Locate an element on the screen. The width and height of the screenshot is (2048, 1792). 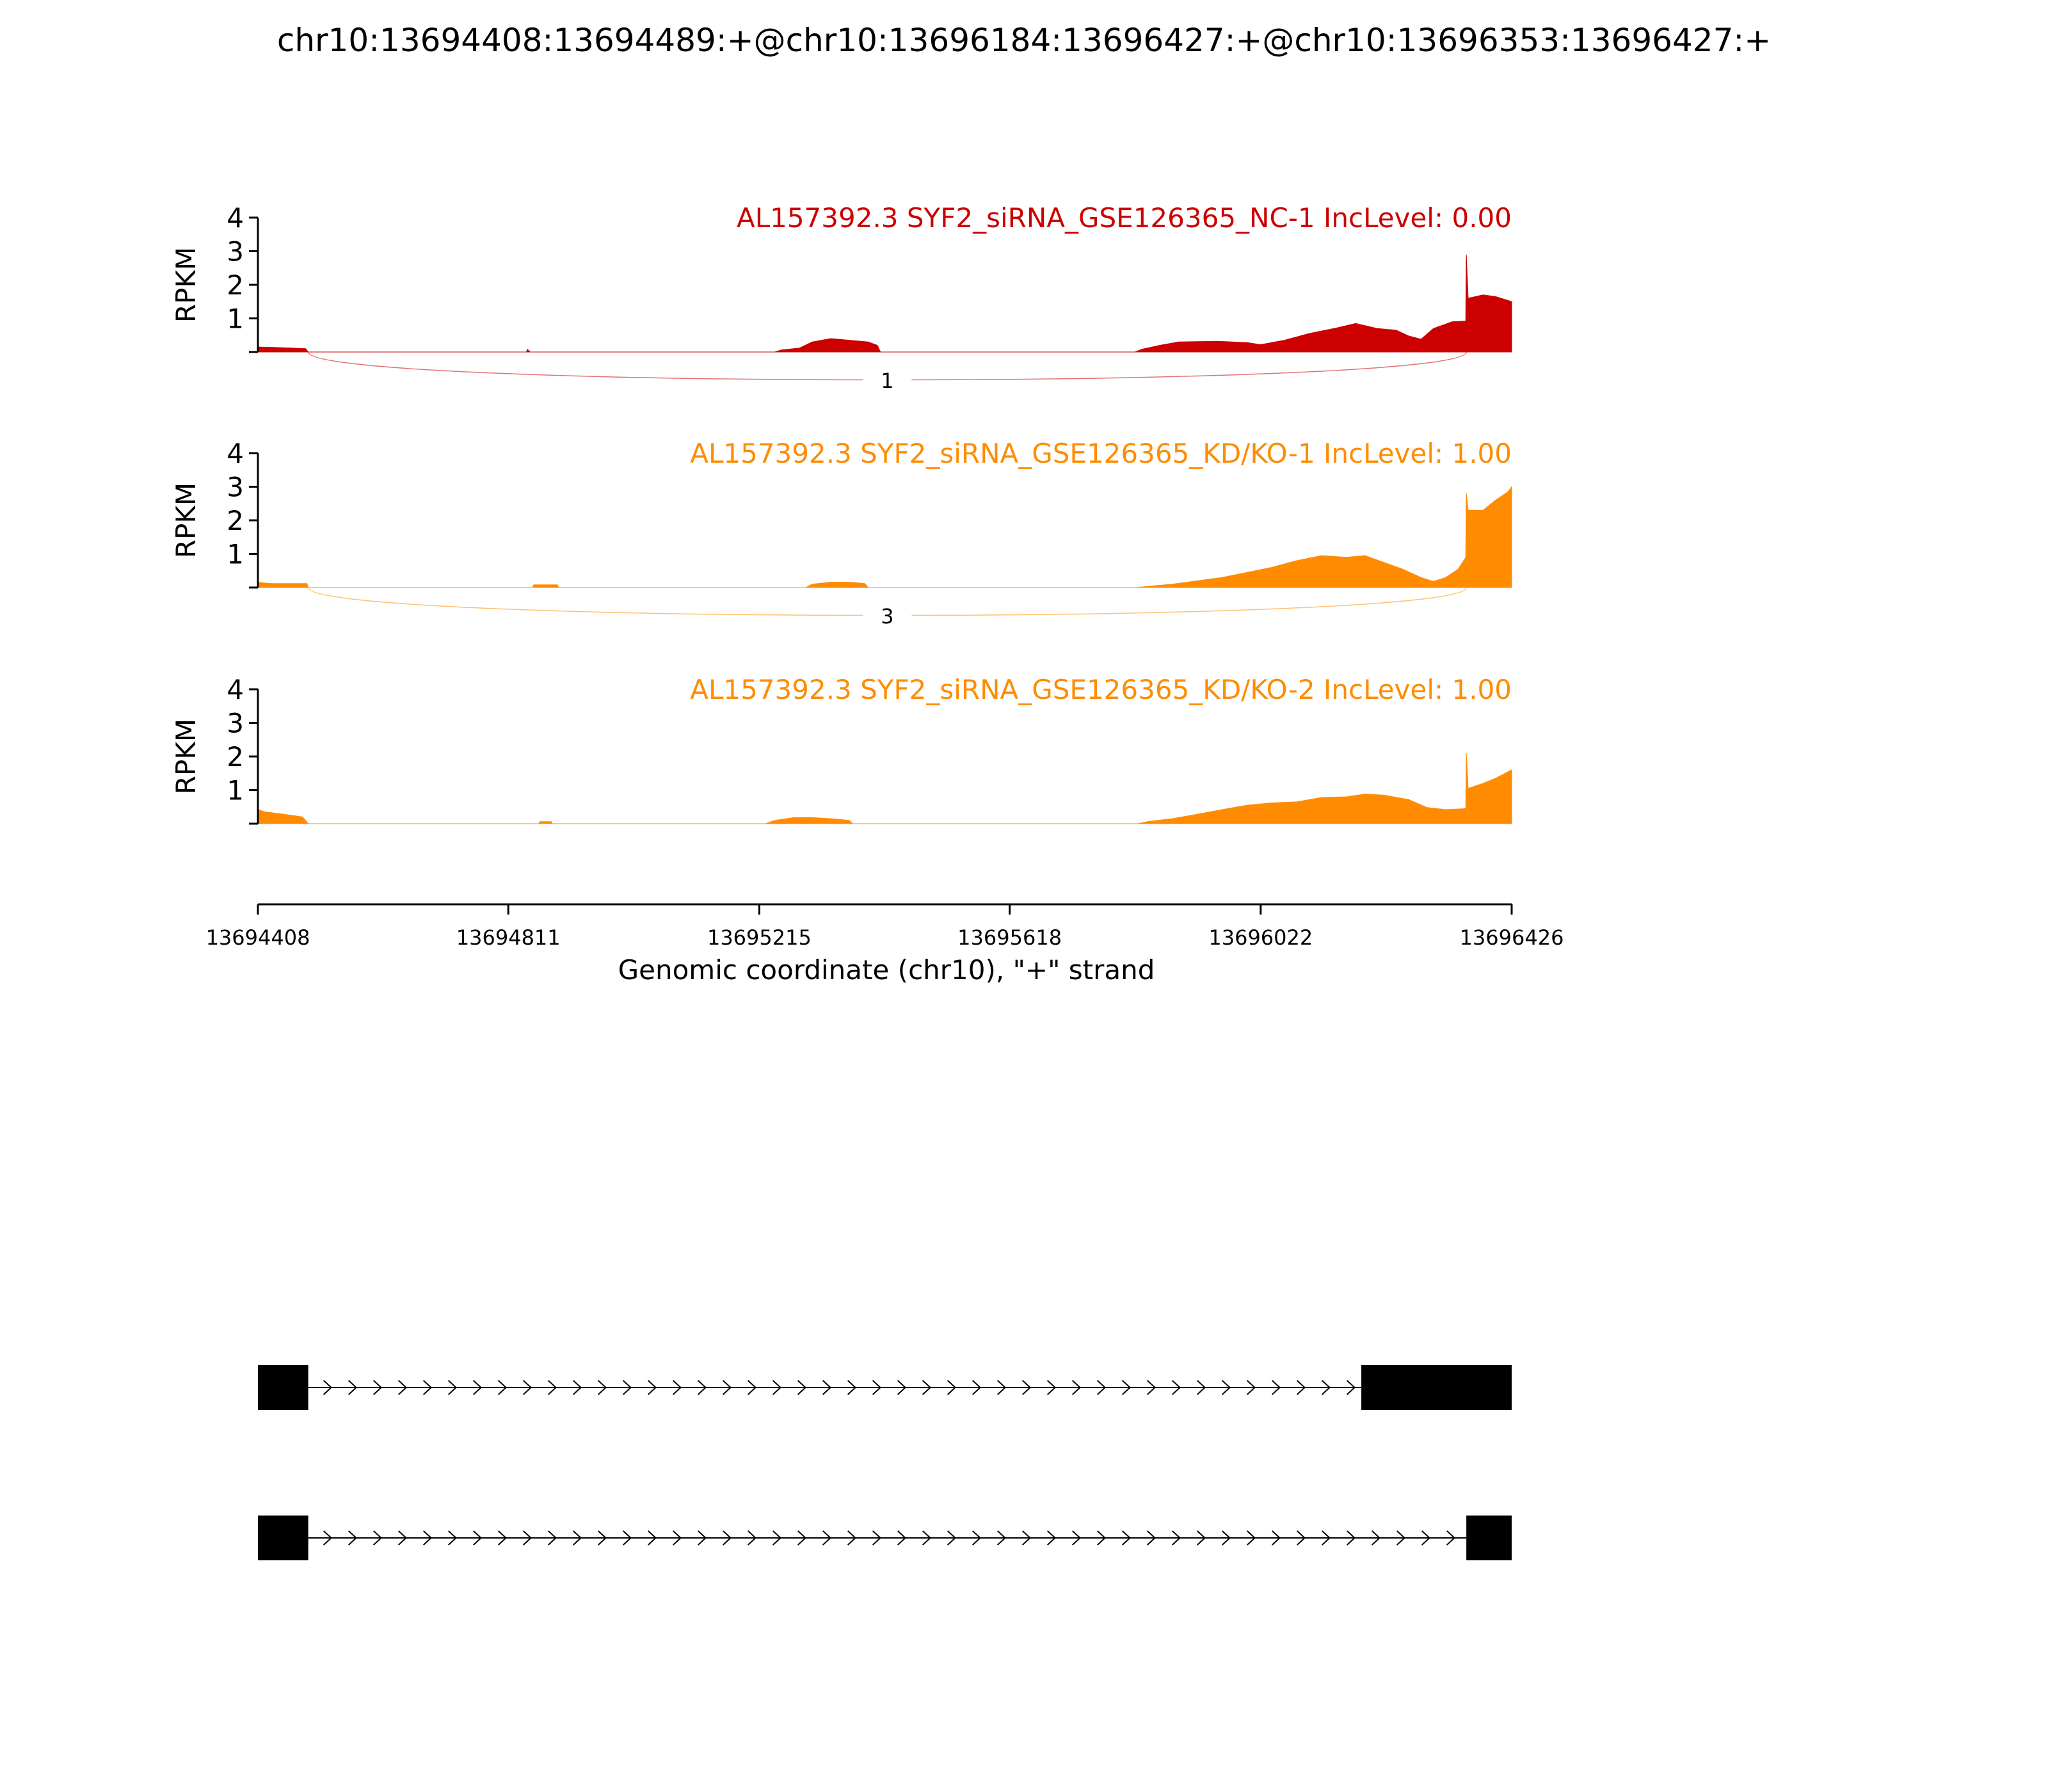
x-tick-label: 13694408 is located at coordinates (258, 937).